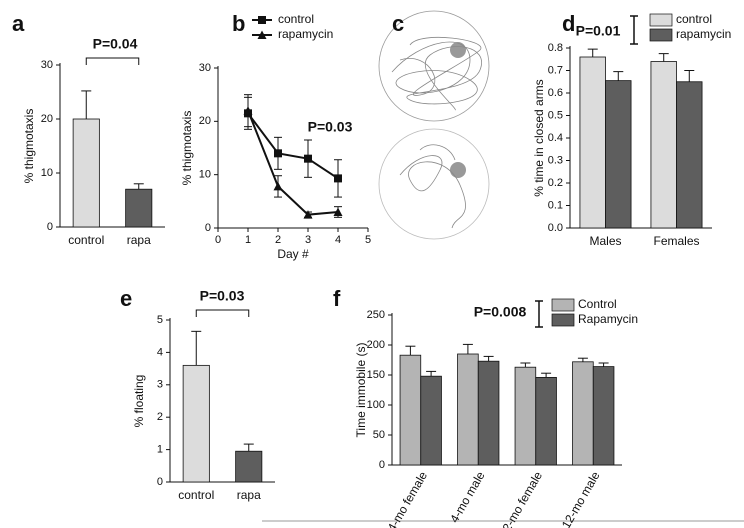  What do you see at coordinates (160, 417) in the screenshot?
I see `y-tick-label: 2` at bounding box center [160, 417].